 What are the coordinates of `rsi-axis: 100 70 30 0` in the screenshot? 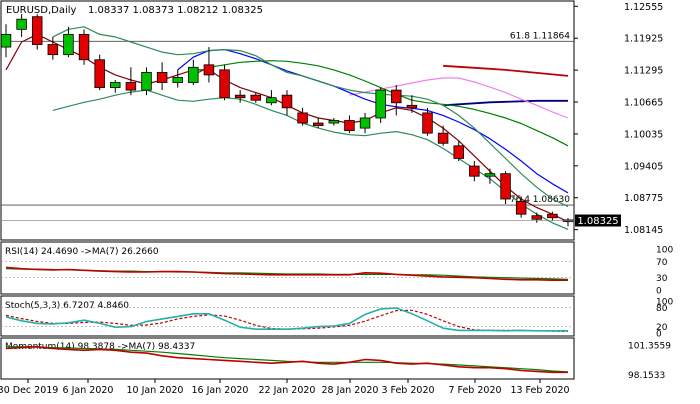 It's located at (664, 271).